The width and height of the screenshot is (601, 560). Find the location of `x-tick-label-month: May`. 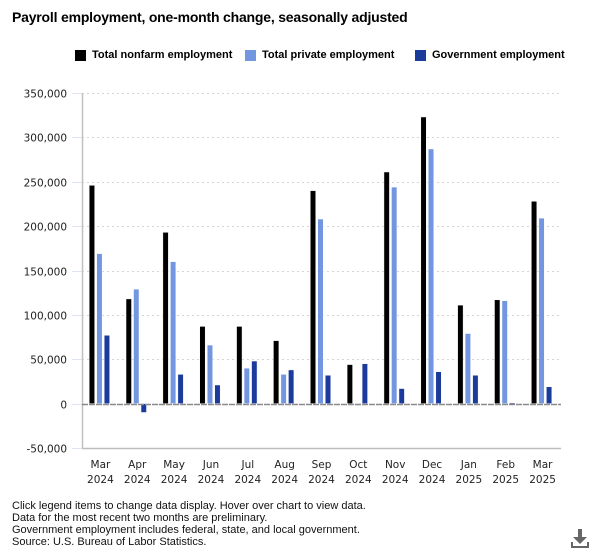

x-tick-label-month: May is located at coordinates (174, 465).